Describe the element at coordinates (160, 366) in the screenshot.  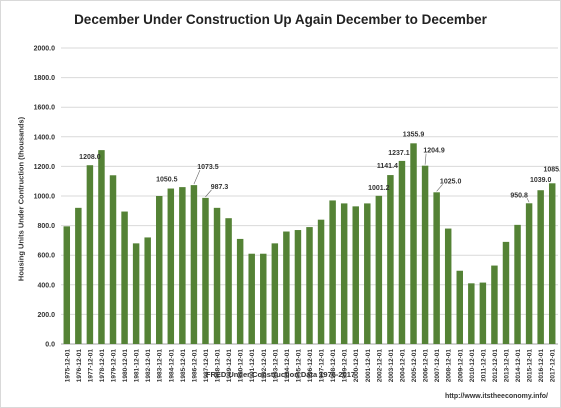
I see `x-tick-label: 1983-12-01` at that location.